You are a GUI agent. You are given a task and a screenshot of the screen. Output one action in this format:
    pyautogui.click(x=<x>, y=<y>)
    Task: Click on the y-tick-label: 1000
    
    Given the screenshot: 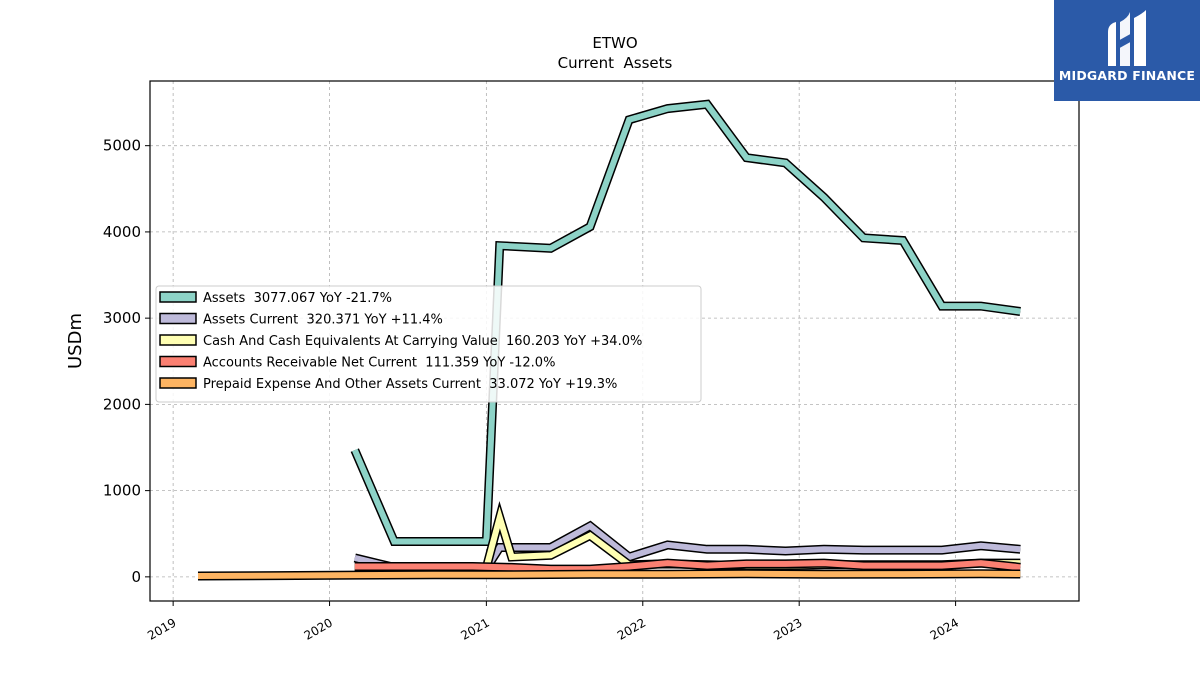 What is the action you would take?
    pyautogui.click(x=122, y=491)
    